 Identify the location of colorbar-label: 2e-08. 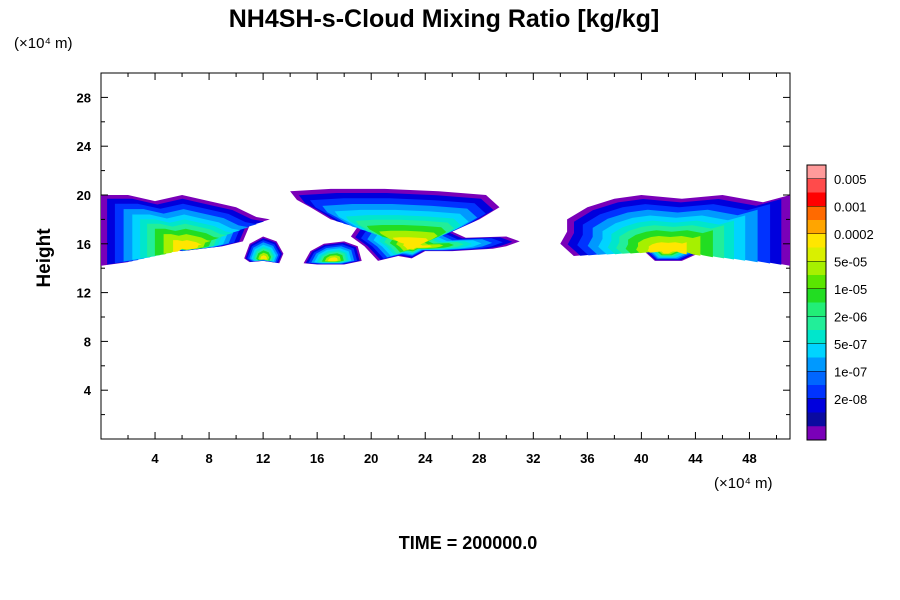
(850, 399).